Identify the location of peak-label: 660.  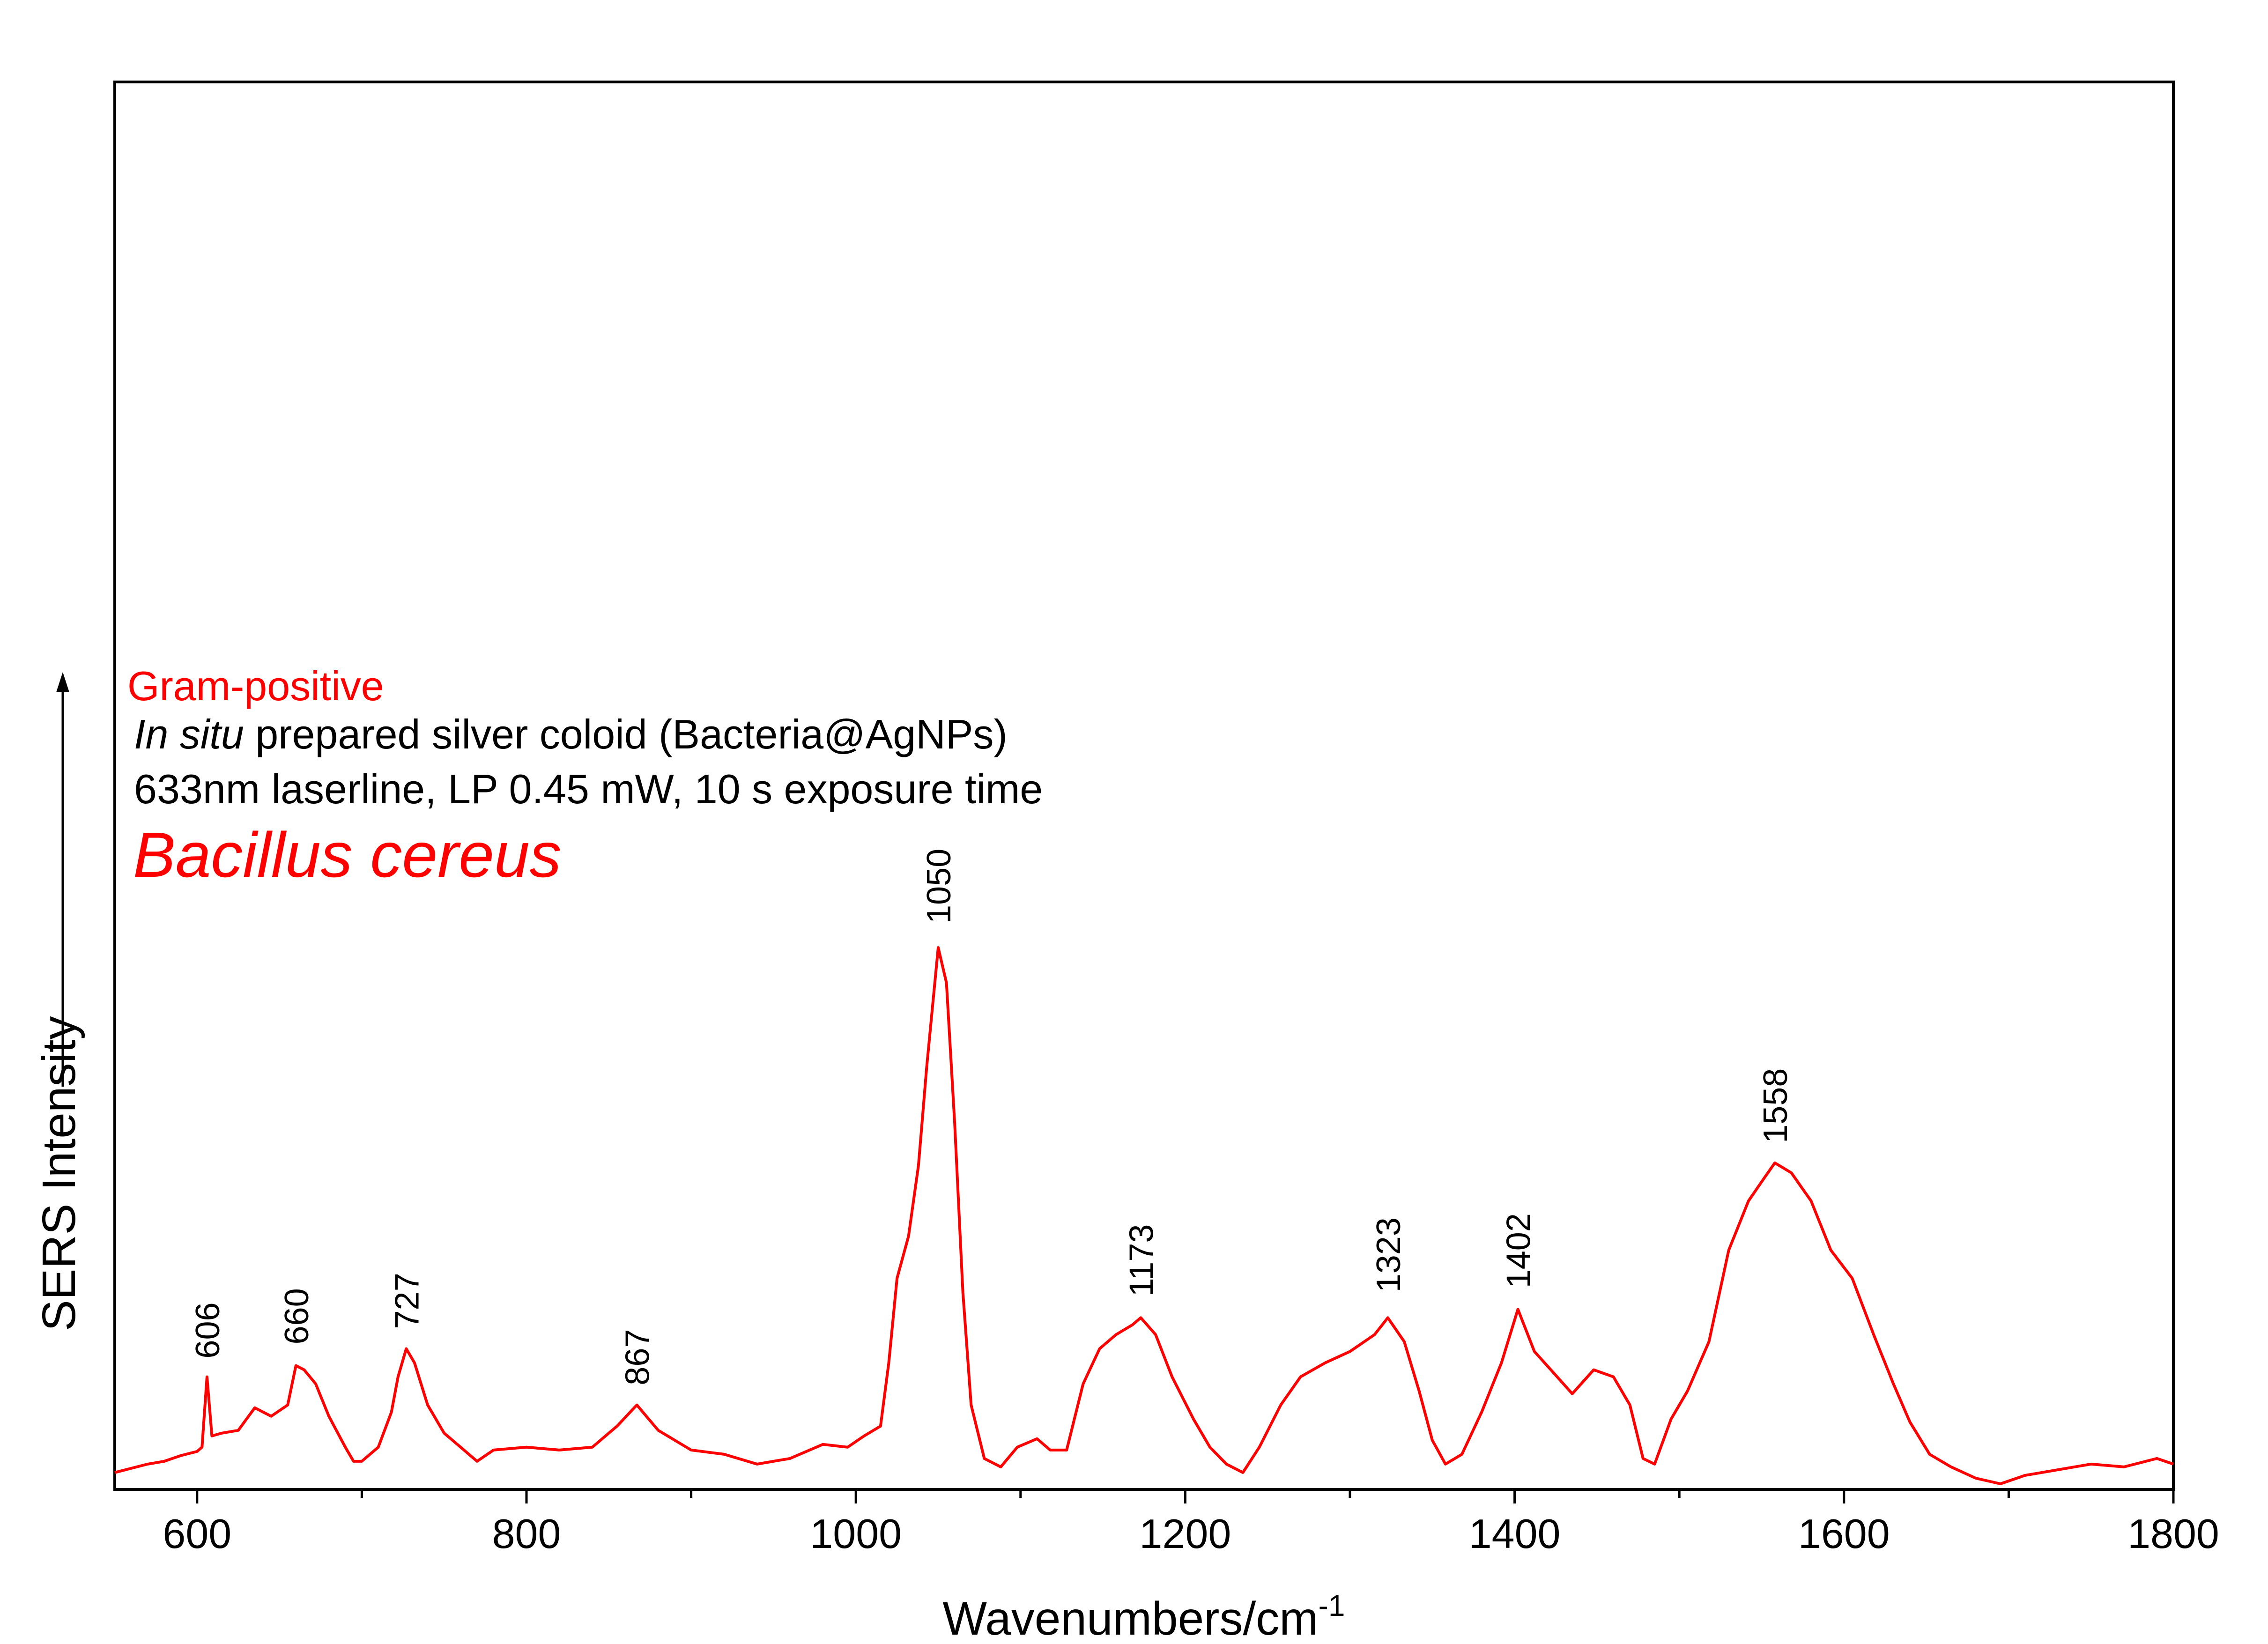
(297, 1316).